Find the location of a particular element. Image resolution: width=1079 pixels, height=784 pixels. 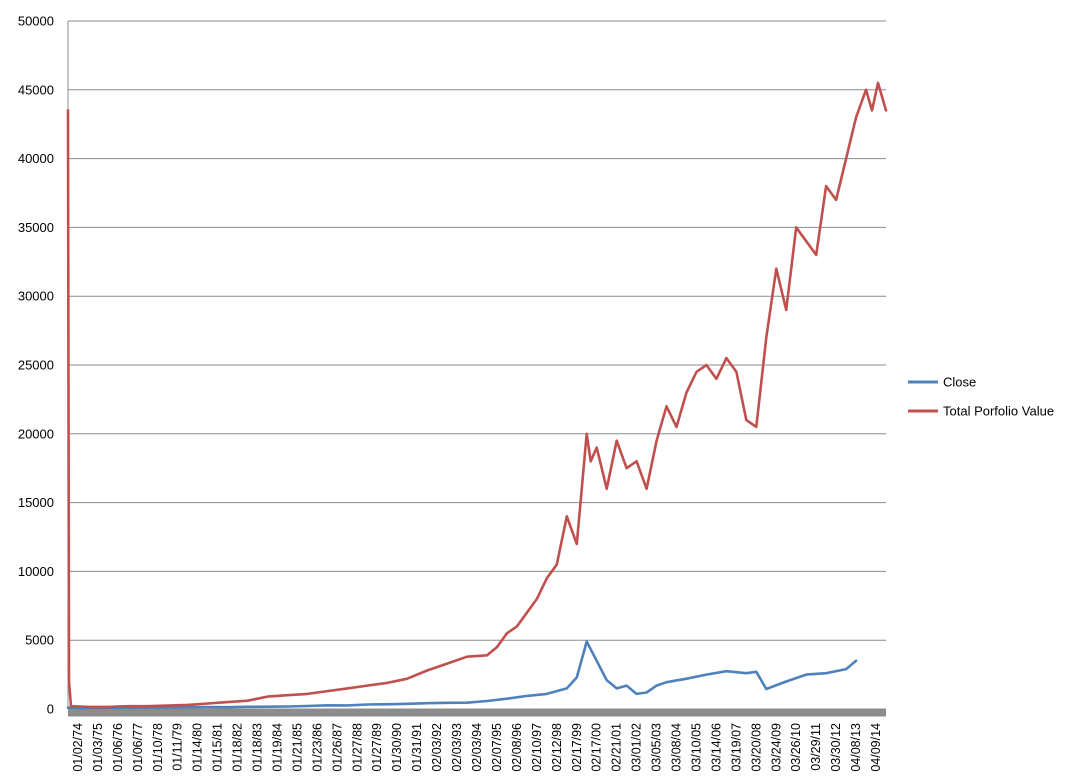

x-tick-label: 02/03/93 is located at coordinates (457, 747).